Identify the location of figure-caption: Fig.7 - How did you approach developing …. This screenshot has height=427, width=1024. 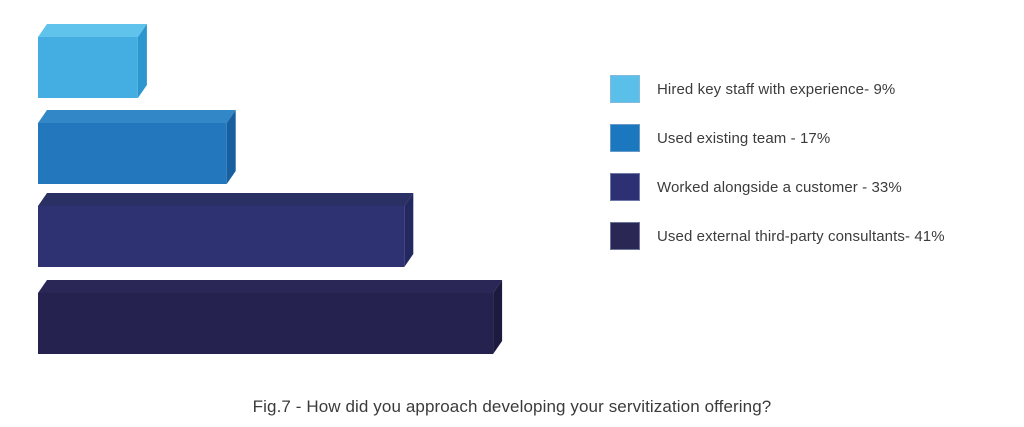
(512, 406).